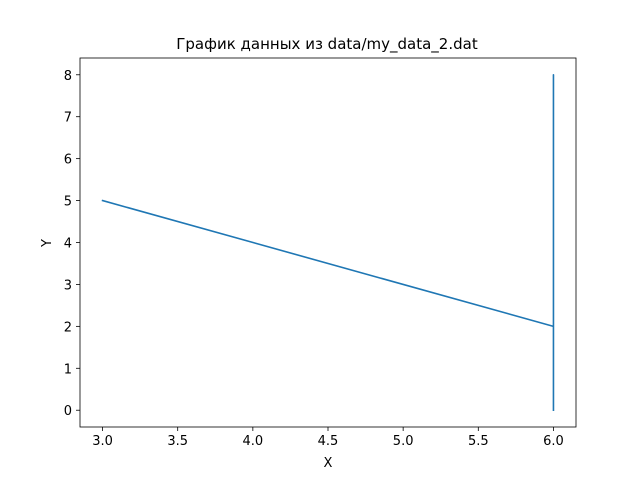 The height and width of the screenshot is (480, 640). Describe the element at coordinates (68, 202) in the screenshot. I see `y-tick-label: 5` at that location.